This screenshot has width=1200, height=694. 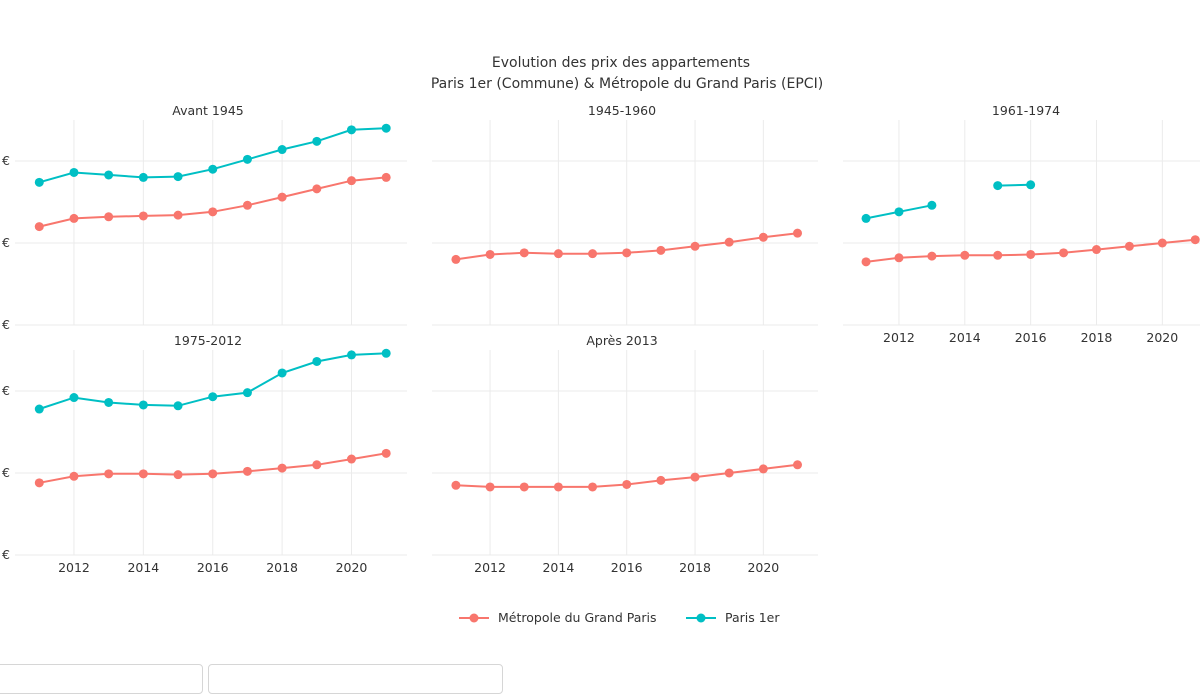 What do you see at coordinates (474, 618) in the screenshot?
I see `legend-key-point` at bounding box center [474, 618].